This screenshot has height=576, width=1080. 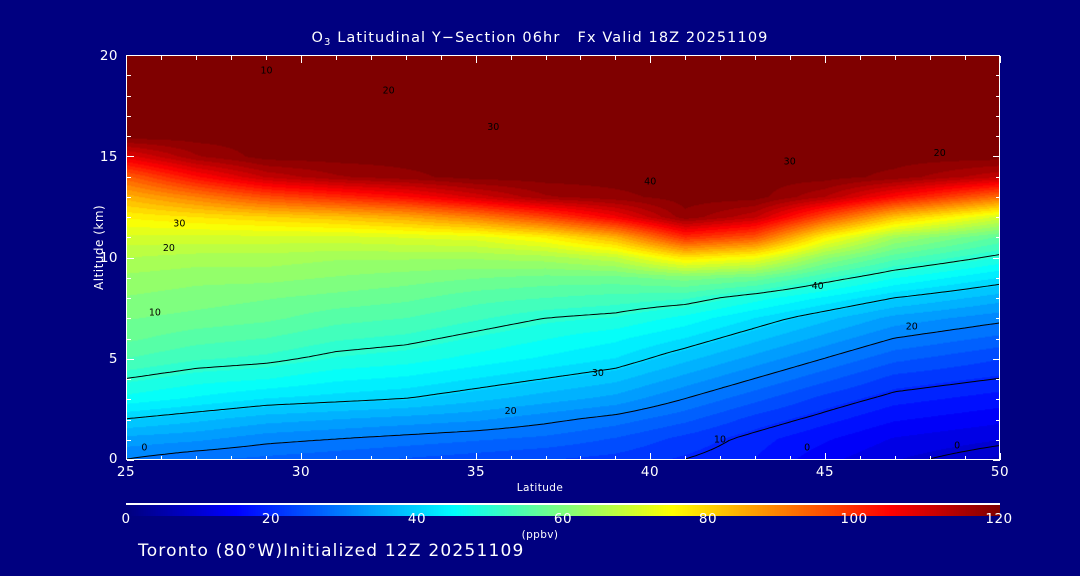 I want to click on colorbar-tick-40: 40, so click(x=417, y=519).